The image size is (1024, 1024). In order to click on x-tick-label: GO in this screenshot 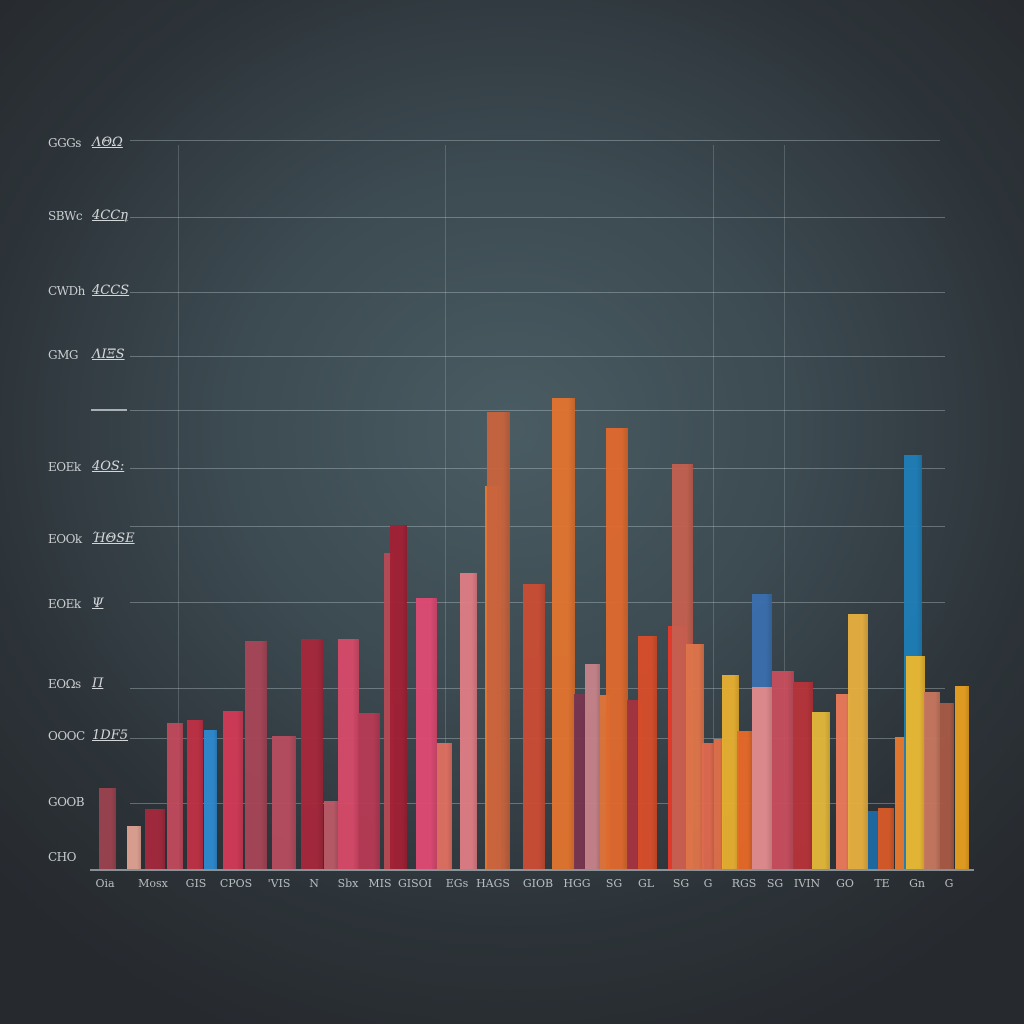, I will do `click(845, 883)`.